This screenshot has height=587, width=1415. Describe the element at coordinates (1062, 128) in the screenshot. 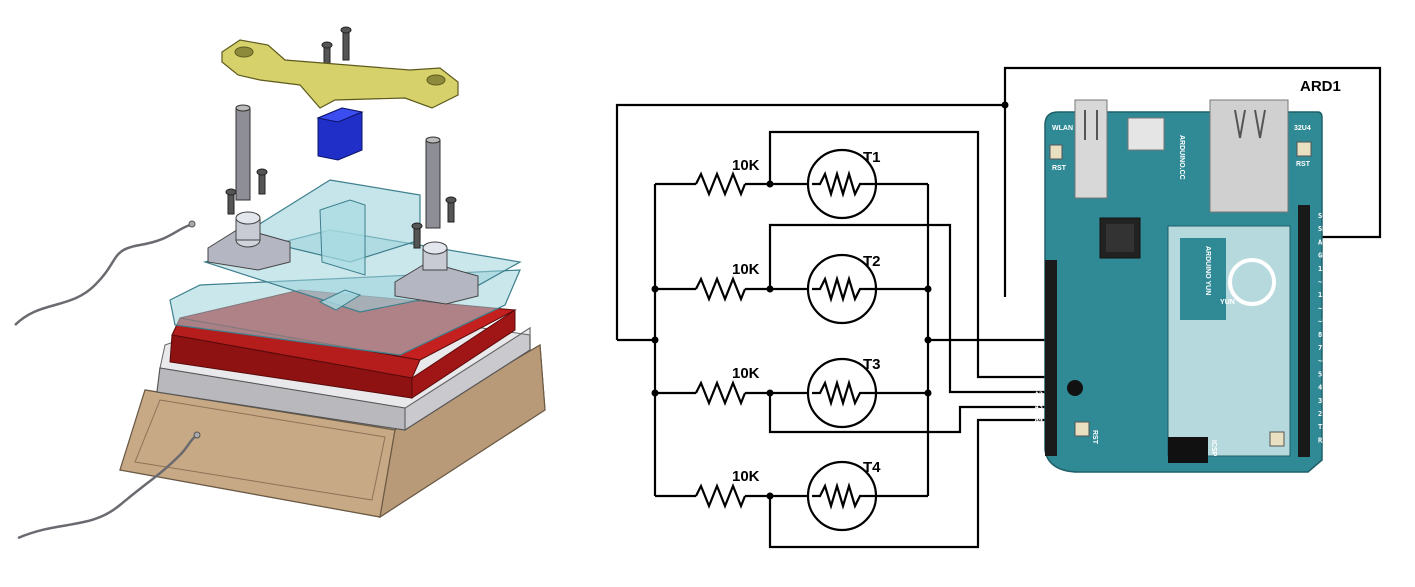

I see `wlan-label: WLAN` at that location.